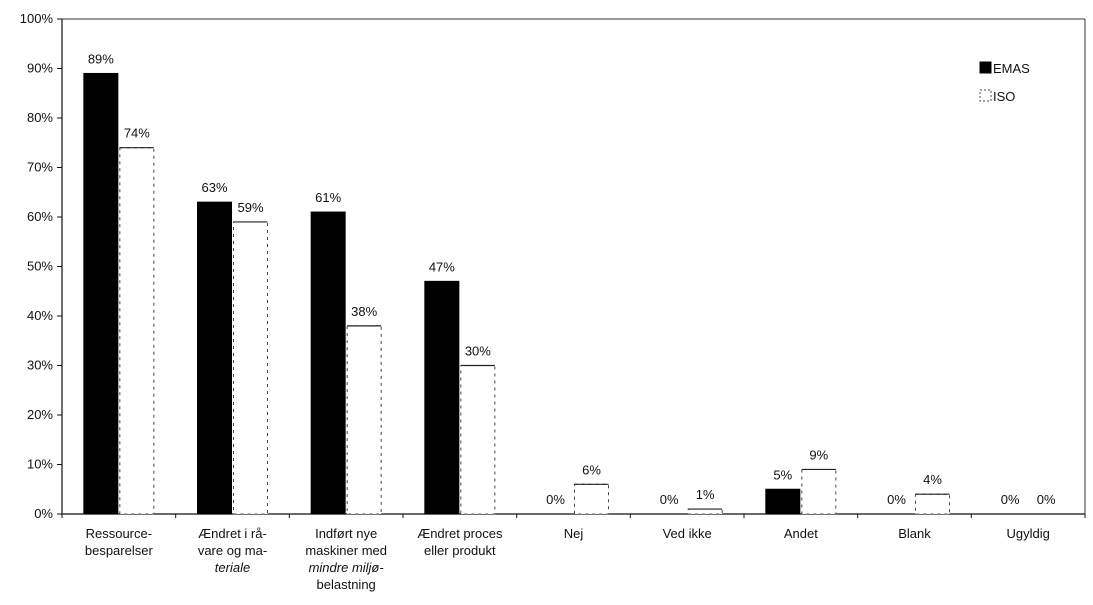 This screenshot has height=605, width=1093. Describe the element at coordinates (119, 542) in the screenshot. I see `x-category-label: Ressource-besparelser` at that location.